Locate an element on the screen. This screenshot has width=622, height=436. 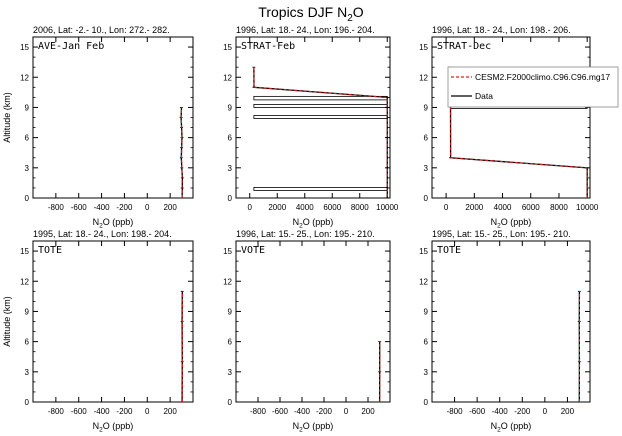
figure-title: Tropics DJF N2O is located at coordinates (311, 14).